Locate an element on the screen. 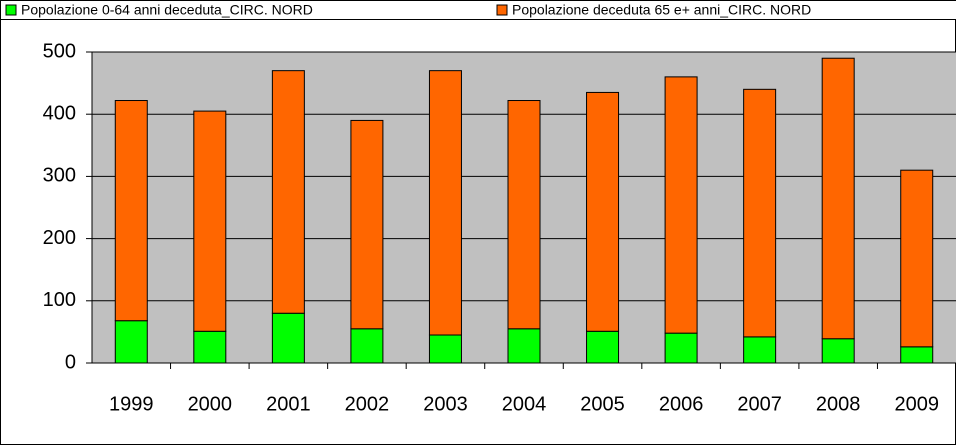  x-tick-label: 2007 is located at coordinates (759, 404).